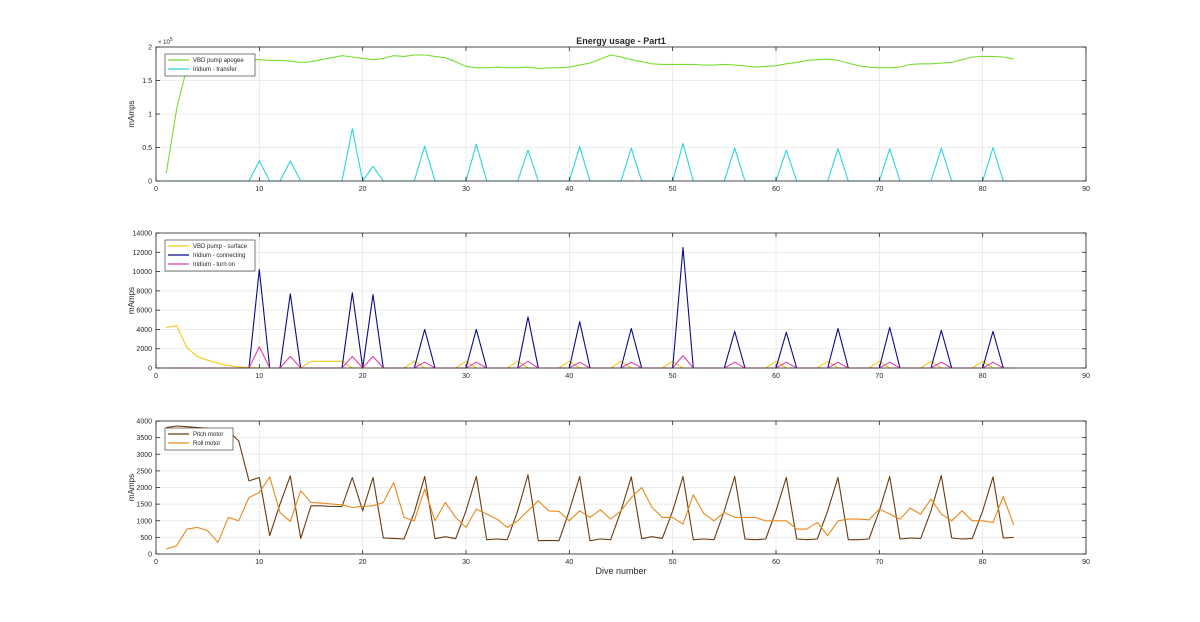  What do you see at coordinates (199, 439) in the screenshot?
I see `legend: Pitch motor Roll motor` at bounding box center [199, 439].